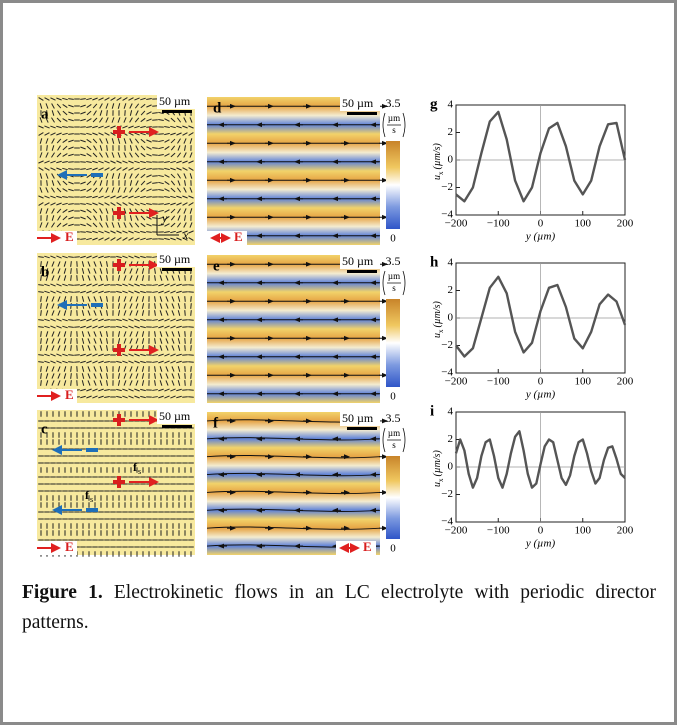 Image resolution: width=677 pixels, height=725 pixels. Describe the element at coordinates (447, 215) in the screenshot. I see `y-tick-label: −4` at that location.